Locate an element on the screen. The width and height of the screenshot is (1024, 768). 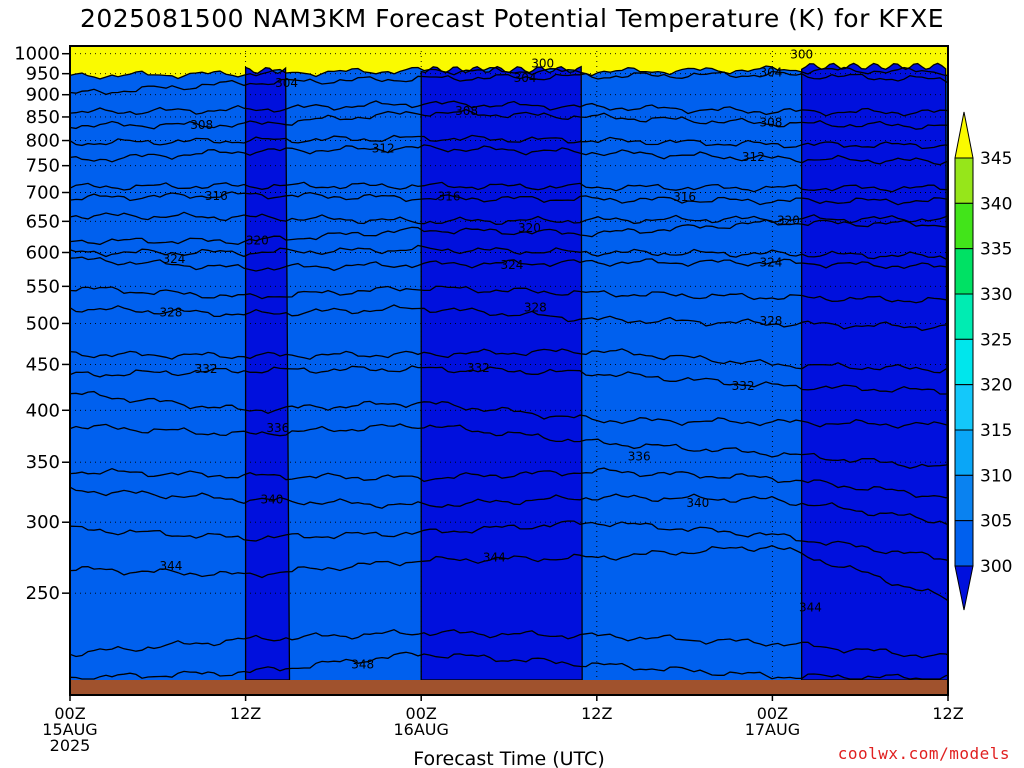
y-tick-label: 350 is located at coordinates (43, 462).